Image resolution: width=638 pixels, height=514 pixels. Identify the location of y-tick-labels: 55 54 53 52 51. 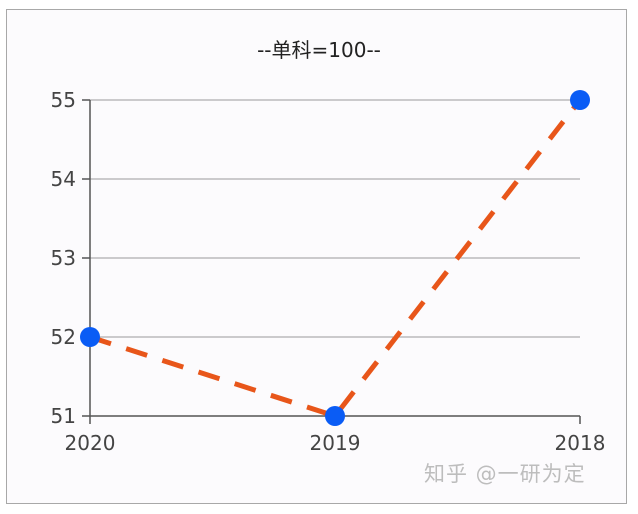
(63, 258).